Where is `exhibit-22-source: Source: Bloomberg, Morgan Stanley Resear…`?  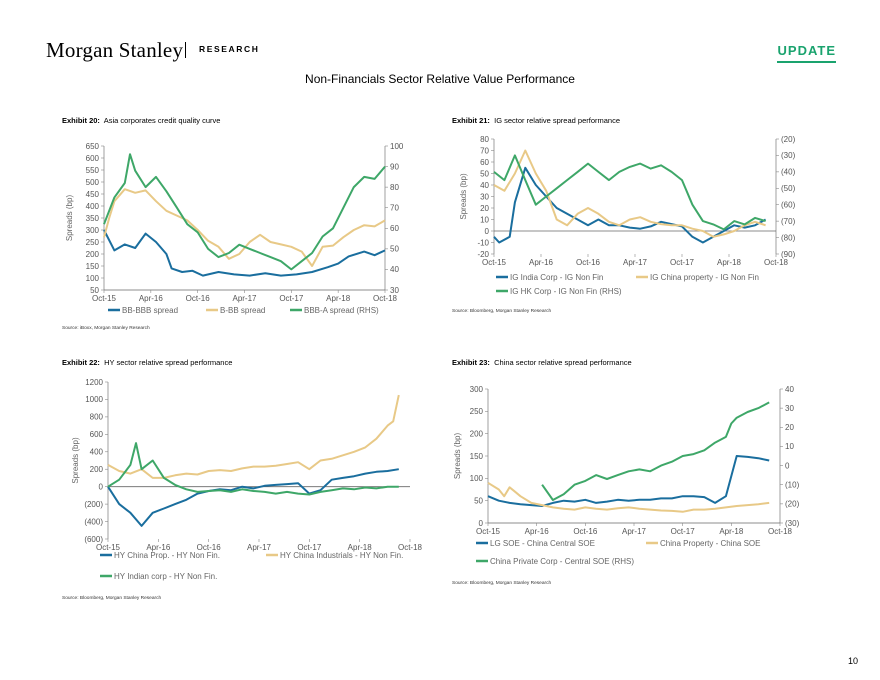
exhibit-22-source: Source: Bloomberg, Morgan Stanley Resear… is located at coordinates (112, 598).